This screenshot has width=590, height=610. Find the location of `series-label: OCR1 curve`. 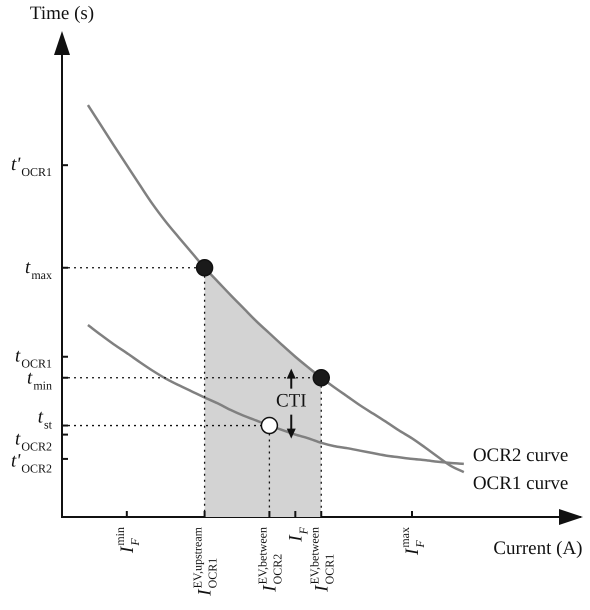

series-label: OCR1 curve is located at coordinates (520, 483).